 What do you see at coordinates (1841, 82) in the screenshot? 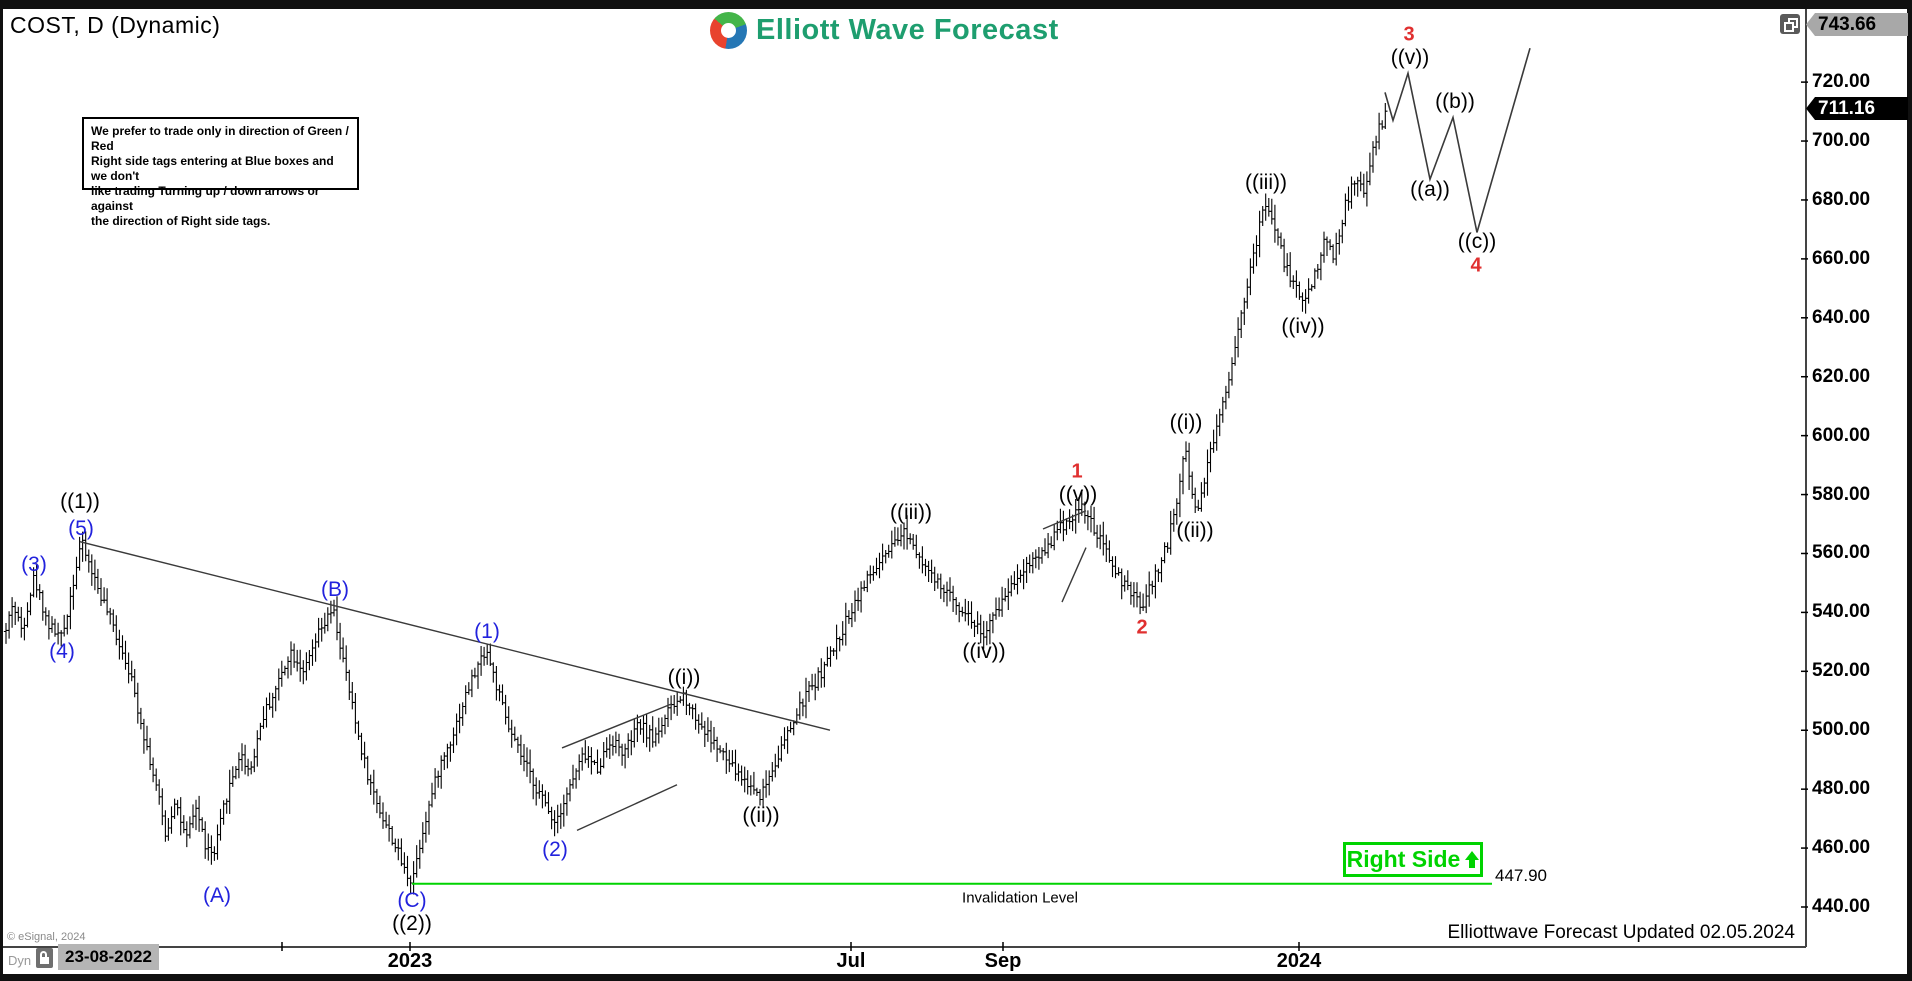
I see `price-tick-label: 720.00` at bounding box center [1841, 82].